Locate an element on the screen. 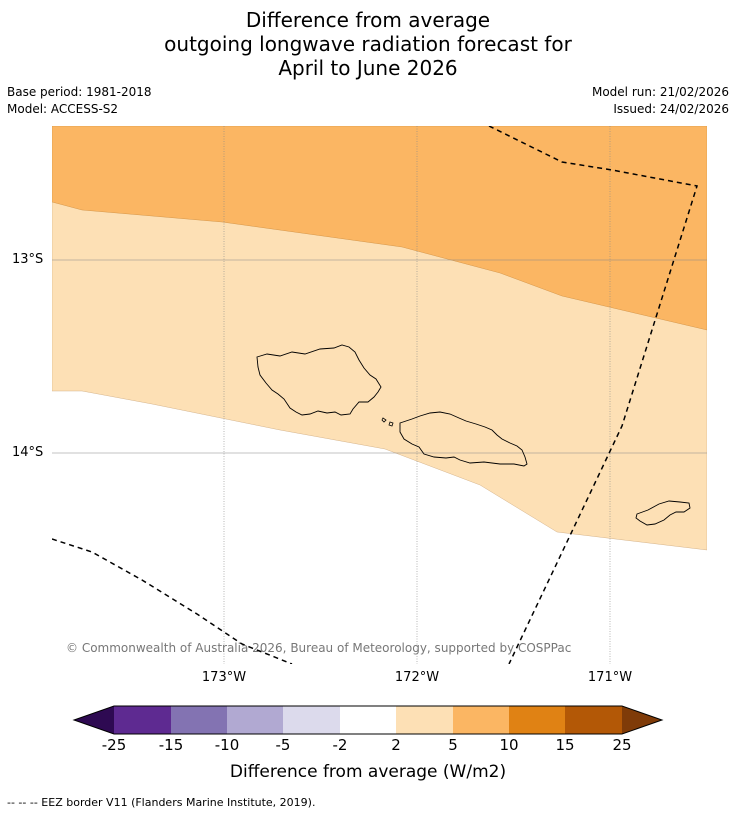 Image resolution: width=736 pixels, height=816 pixels. lat-label-13s: 13°S is located at coordinates (28, 259).